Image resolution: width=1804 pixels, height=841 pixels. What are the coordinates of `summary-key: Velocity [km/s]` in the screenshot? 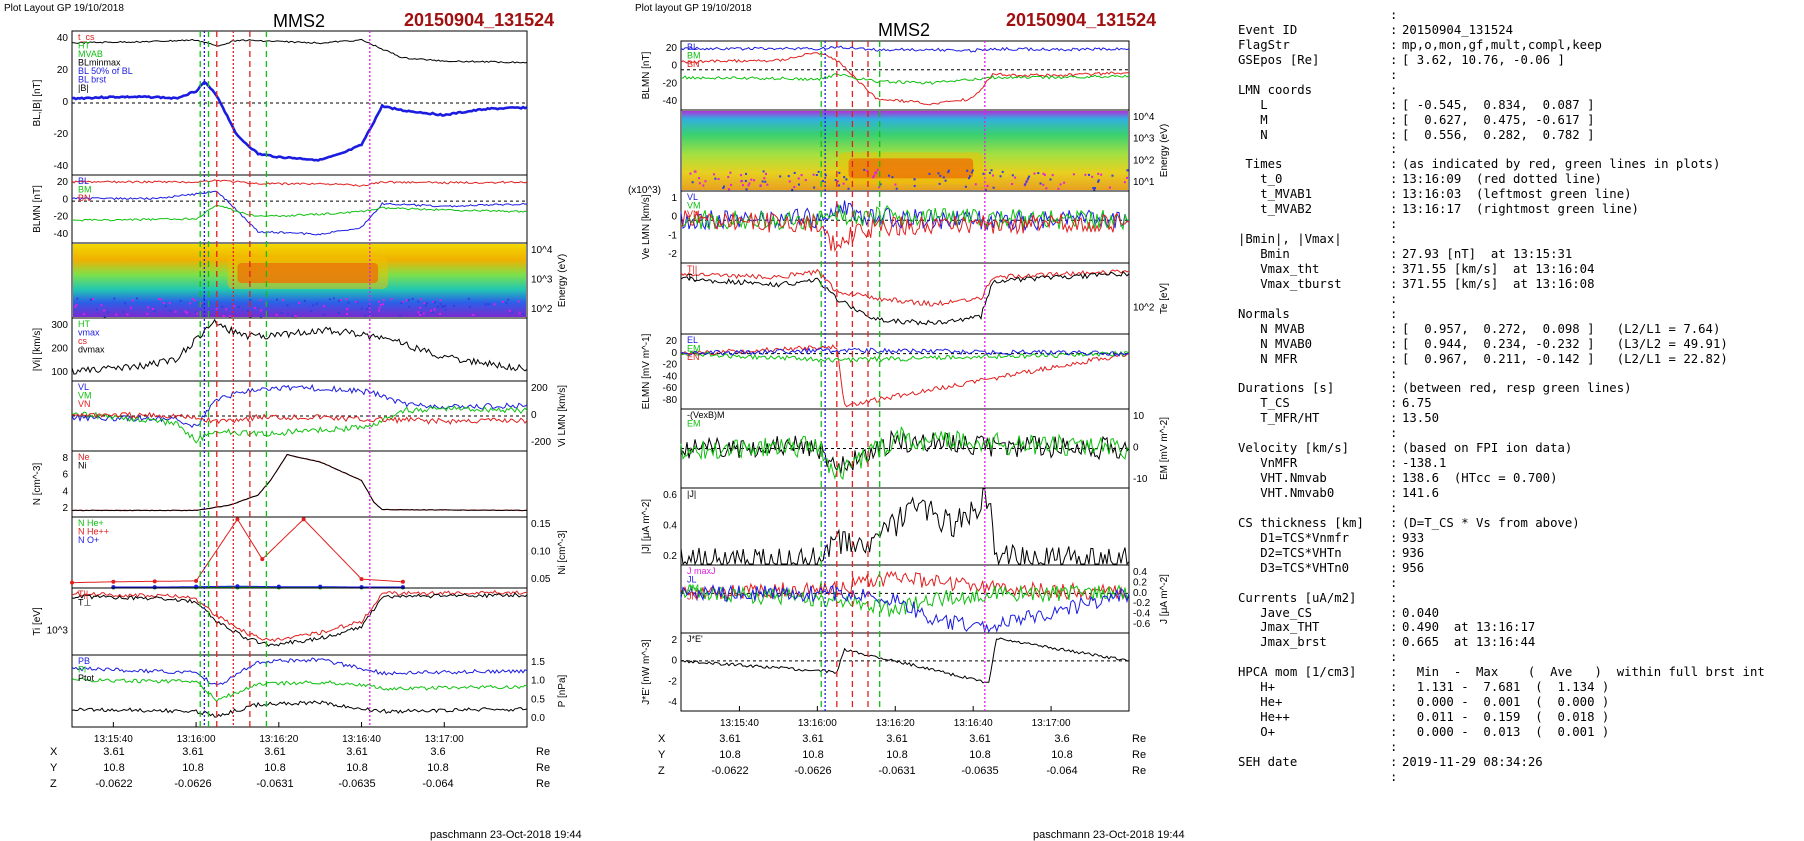 It's located at (1294, 448).